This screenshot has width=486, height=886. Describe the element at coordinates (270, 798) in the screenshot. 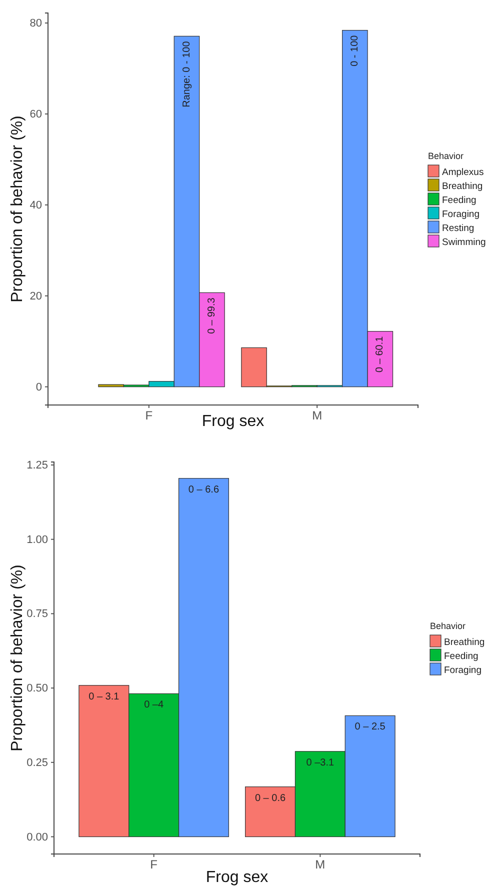

I see `annotation: 0 – 0.6` at that location.